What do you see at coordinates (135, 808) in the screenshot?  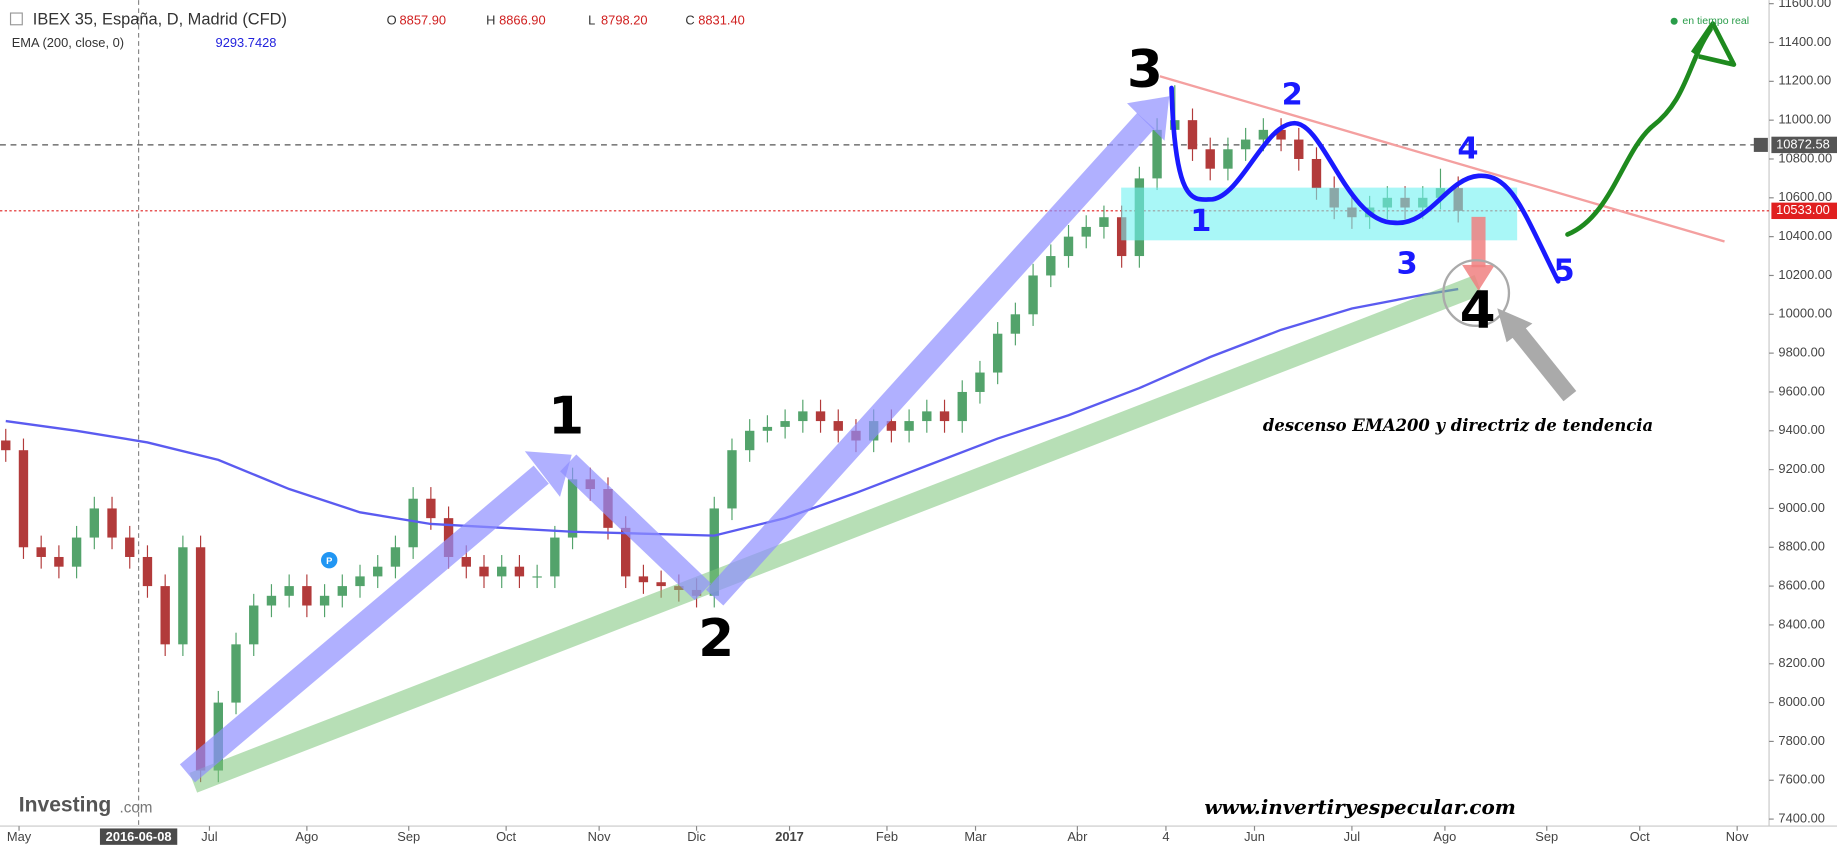 I see `logo-suffix: .com` at bounding box center [135, 808].